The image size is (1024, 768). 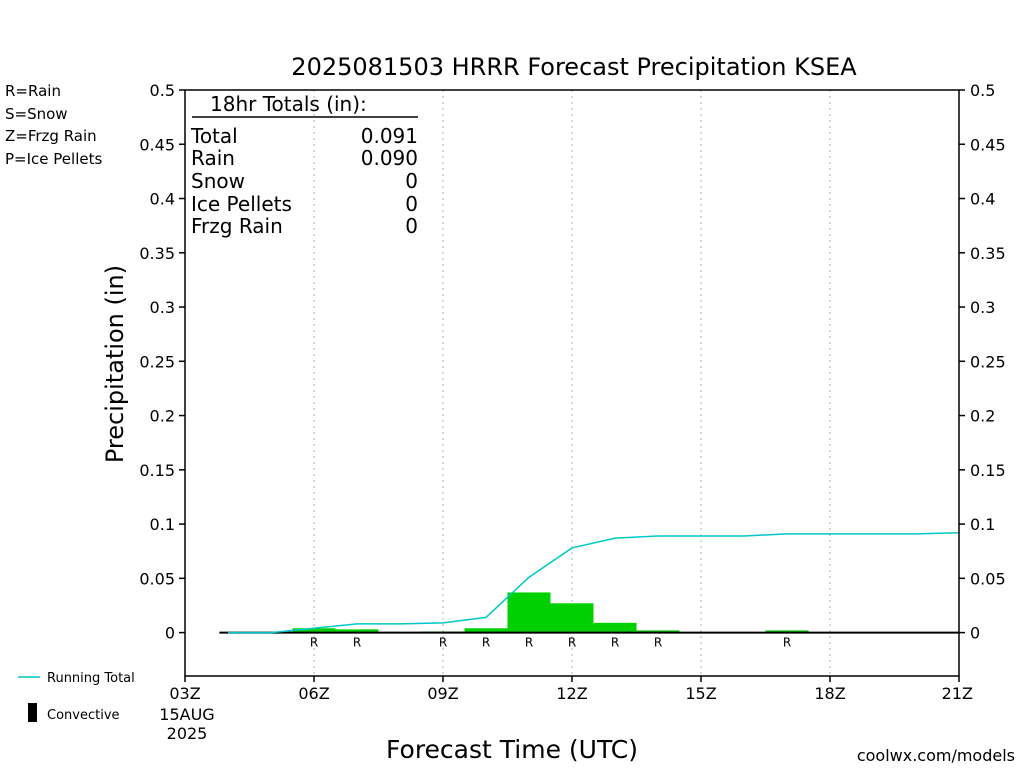 What do you see at coordinates (571, 693) in the screenshot?
I see `x-tick-label: 12Z` at bounding box center [571, 693].